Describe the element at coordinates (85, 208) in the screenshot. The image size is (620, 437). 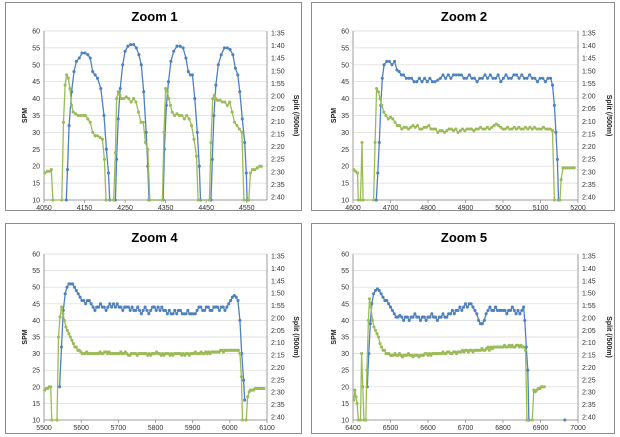
I see `x-tick-label: 4150` at that location.